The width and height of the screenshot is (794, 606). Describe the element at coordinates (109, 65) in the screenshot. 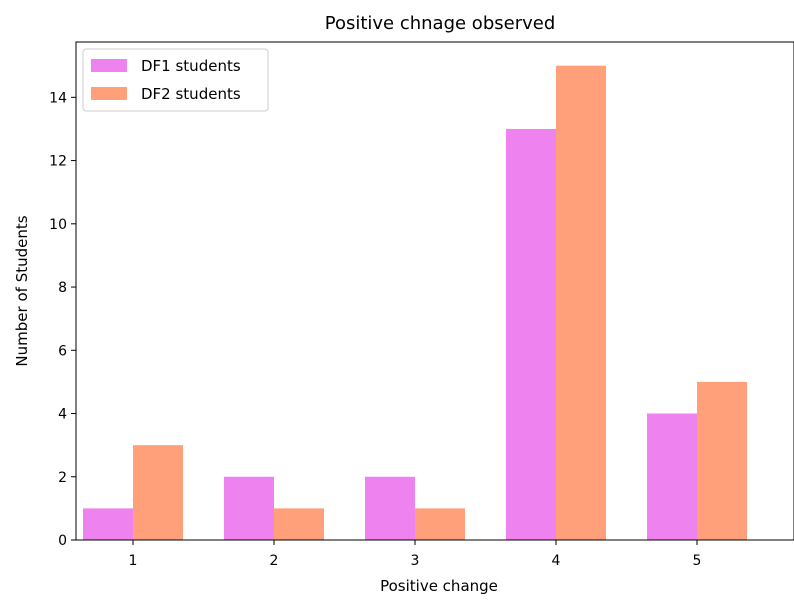

I see `legend-swatch-series1` at that location.